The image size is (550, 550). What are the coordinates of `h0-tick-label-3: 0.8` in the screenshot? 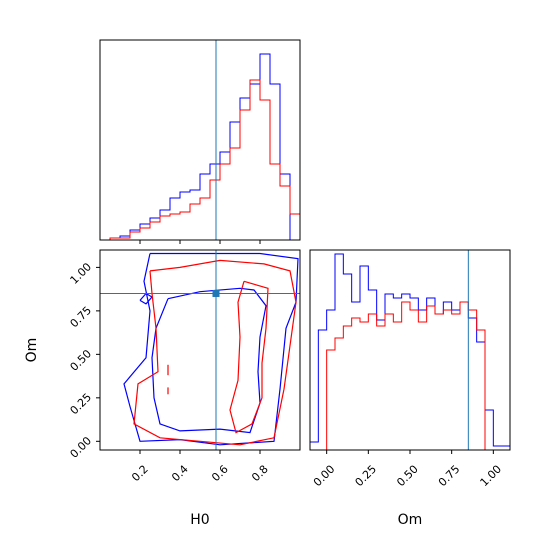 It's located at (260, 474).